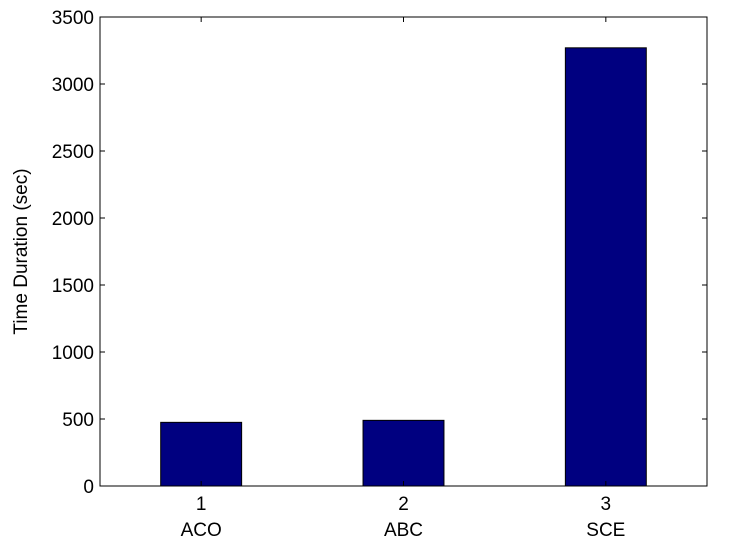 The width and height of the screenshot is (737, 549). I want to click on y-tick-label-1000: 1000, so click(73, 353).